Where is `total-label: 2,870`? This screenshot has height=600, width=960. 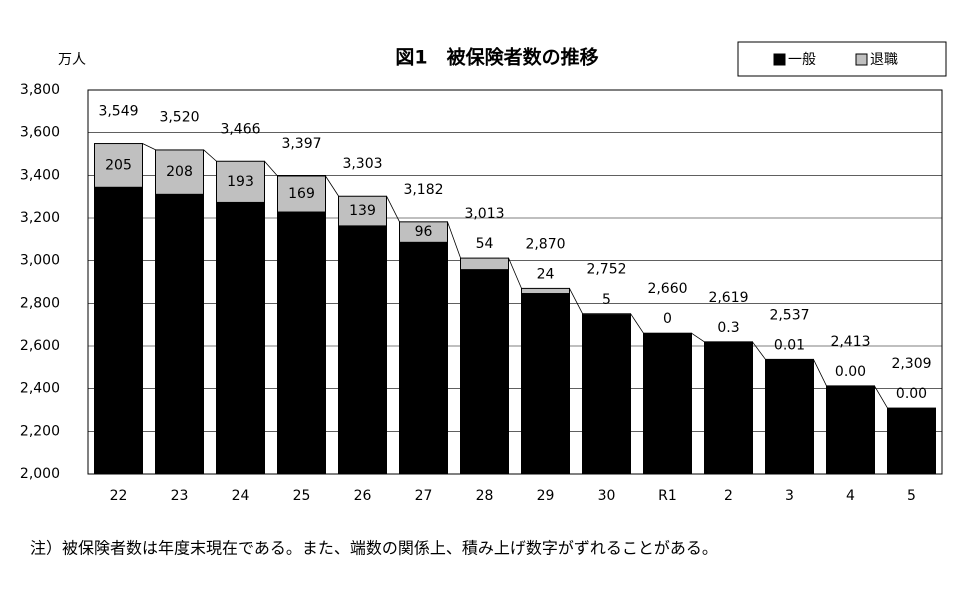
total-label: 2,870 is located at coordinates (545, 244).